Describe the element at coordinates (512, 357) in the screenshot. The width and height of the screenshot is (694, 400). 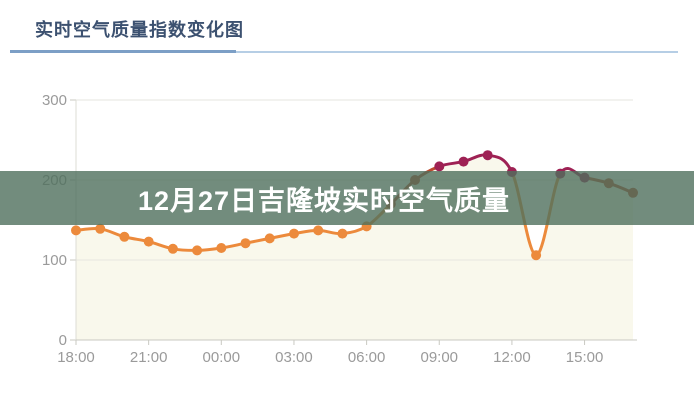
I see `x-tick-label: 12:00` at that location.